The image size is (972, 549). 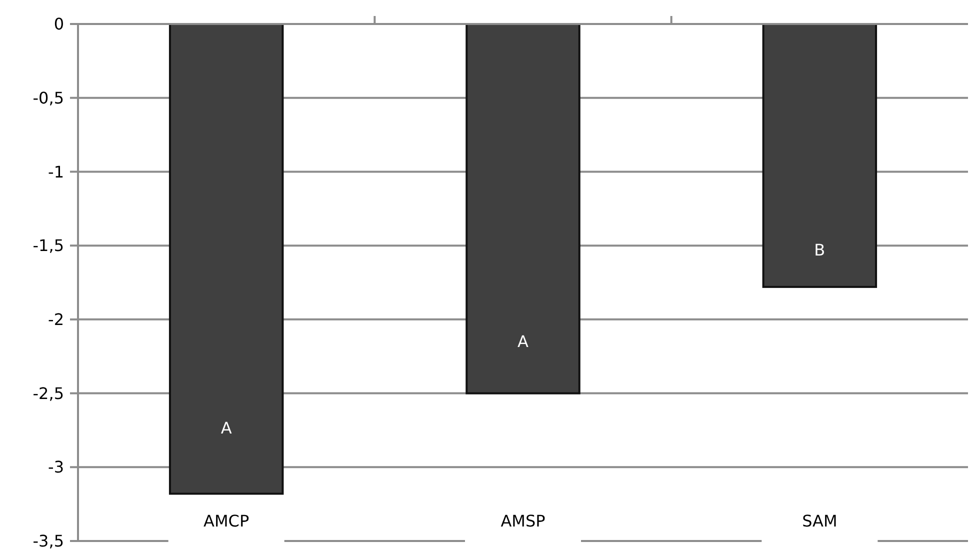 What do you see at coordinates (56, 467) in the screenshot?
I see `y-tick-label: -3` at bounding box center [56, 467].